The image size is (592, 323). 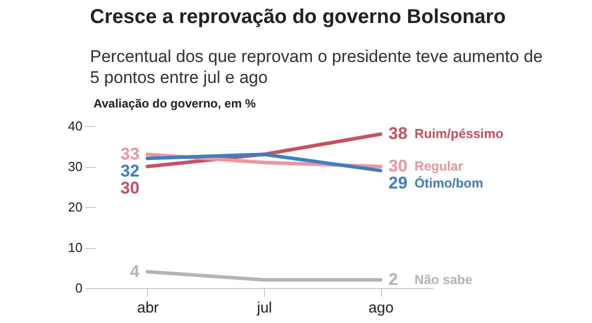 What do you see at coordinates (398, 134) in the screenshot?
I see `data-label: 38` at bounding box center [398, 134].